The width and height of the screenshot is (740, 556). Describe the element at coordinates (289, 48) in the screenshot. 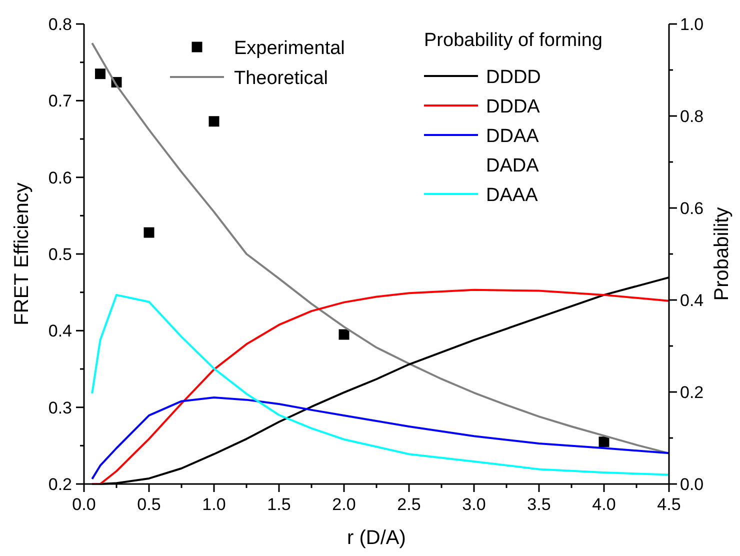

I see `legend-label: Experimental` at that location.